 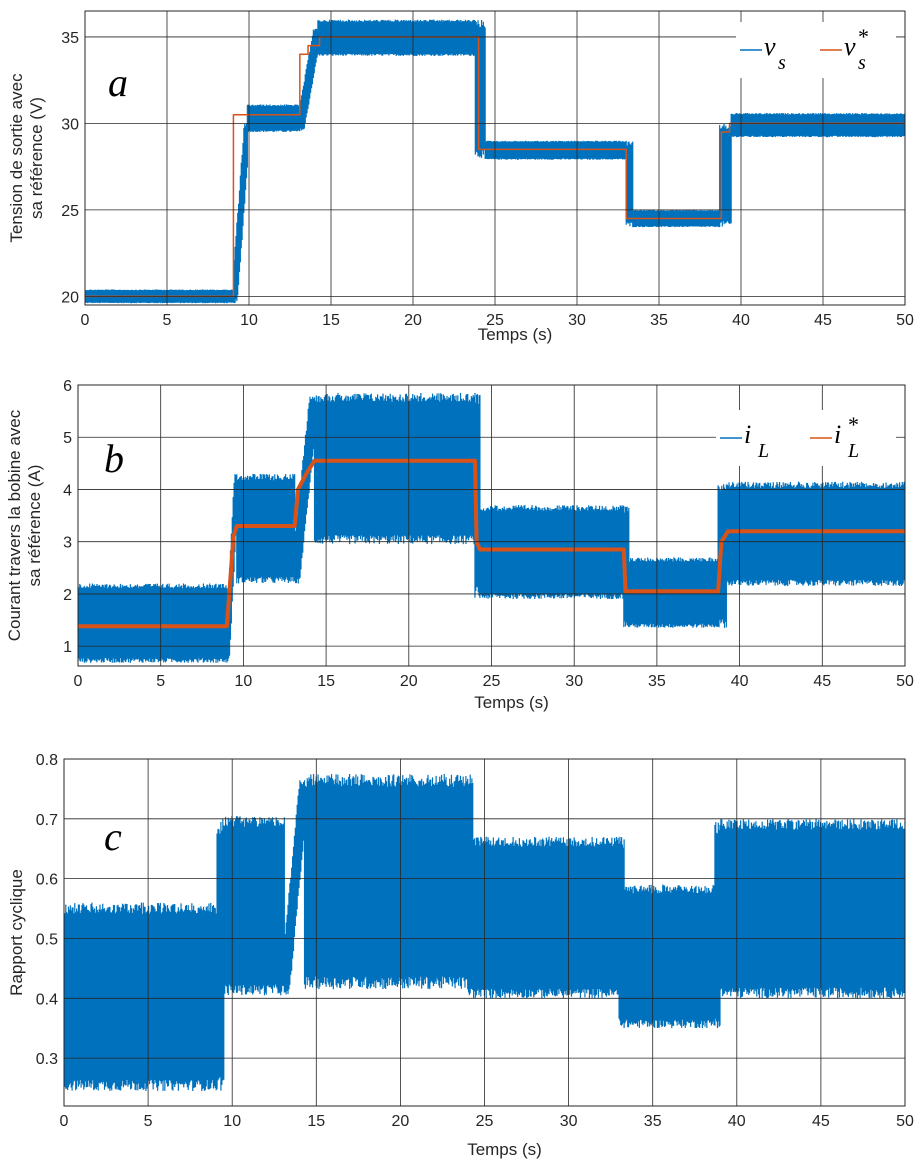 What do you see at coordinates (113, 836) in the screenshot?
I see `panel-letter: c` at bounding box center [113, 836].